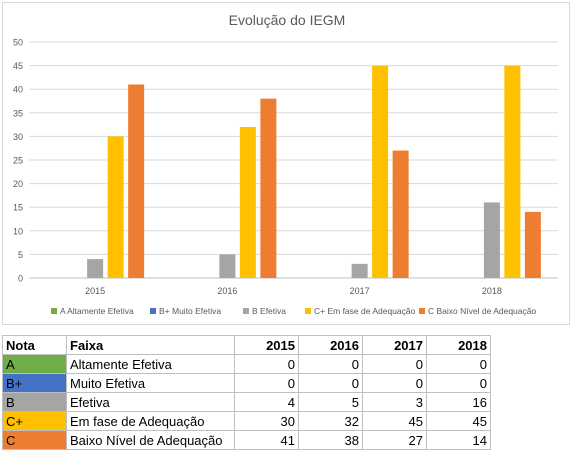  What do you see at coordinates (34, 364) in the screenshot?
I see `nota-cell: A` at bounding box center [34, 364].